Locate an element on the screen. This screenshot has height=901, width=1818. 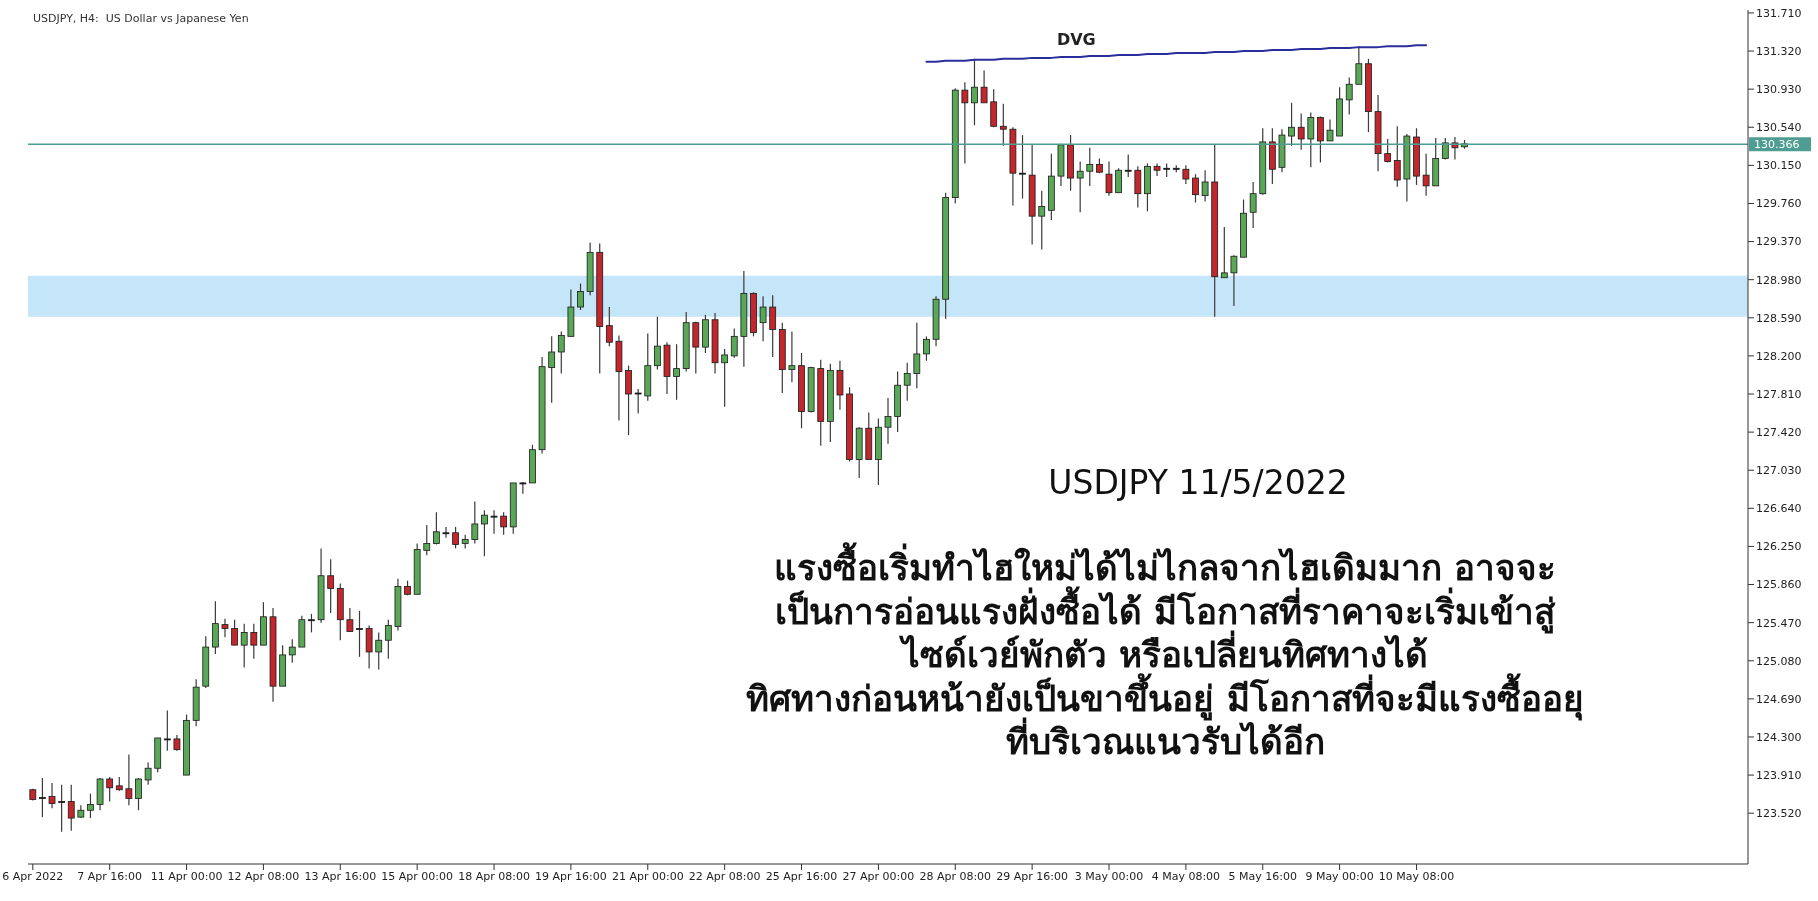
x-tick-label: 27 Apr 00:00 is located at coordinates (878, 876).